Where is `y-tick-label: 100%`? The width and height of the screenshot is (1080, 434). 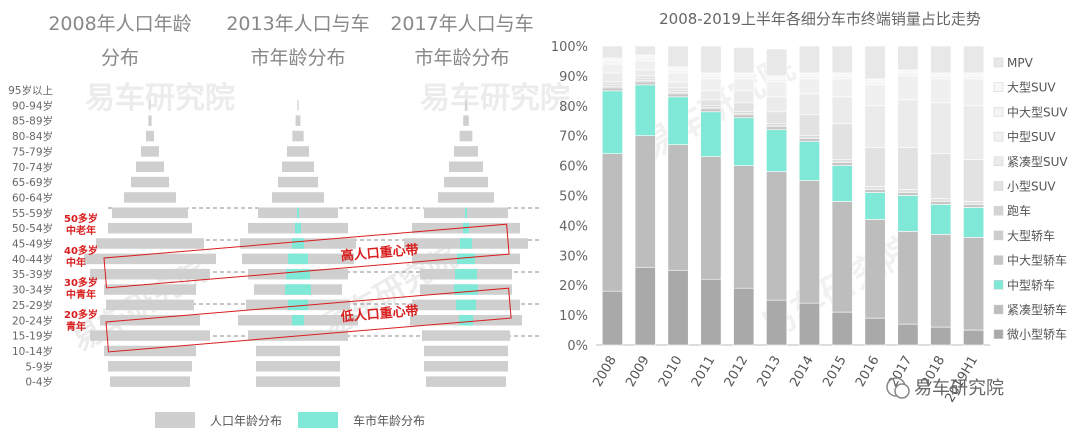 y-tick-label: 100% is located at coordinates (569, 47).